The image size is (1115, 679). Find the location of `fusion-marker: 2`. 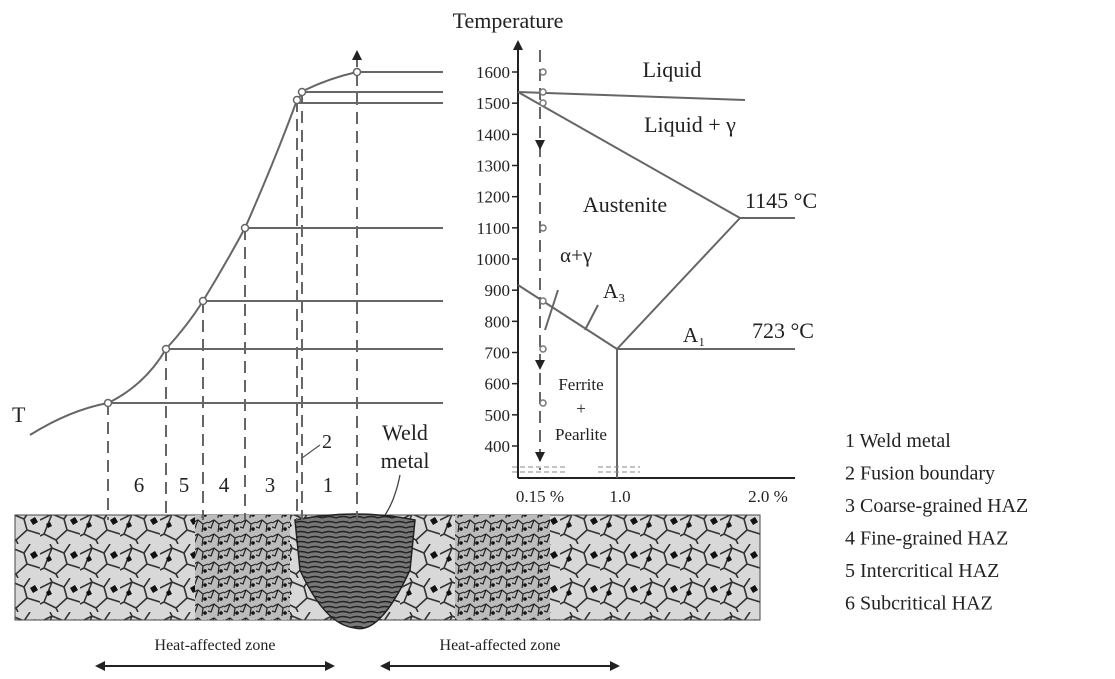

fusion-marker: 2 is located at coordinates (327, 442).